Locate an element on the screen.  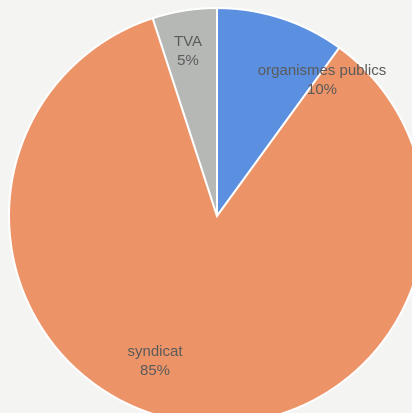
slice-value-syndicat: 85% is located at coordinates (155, 370).